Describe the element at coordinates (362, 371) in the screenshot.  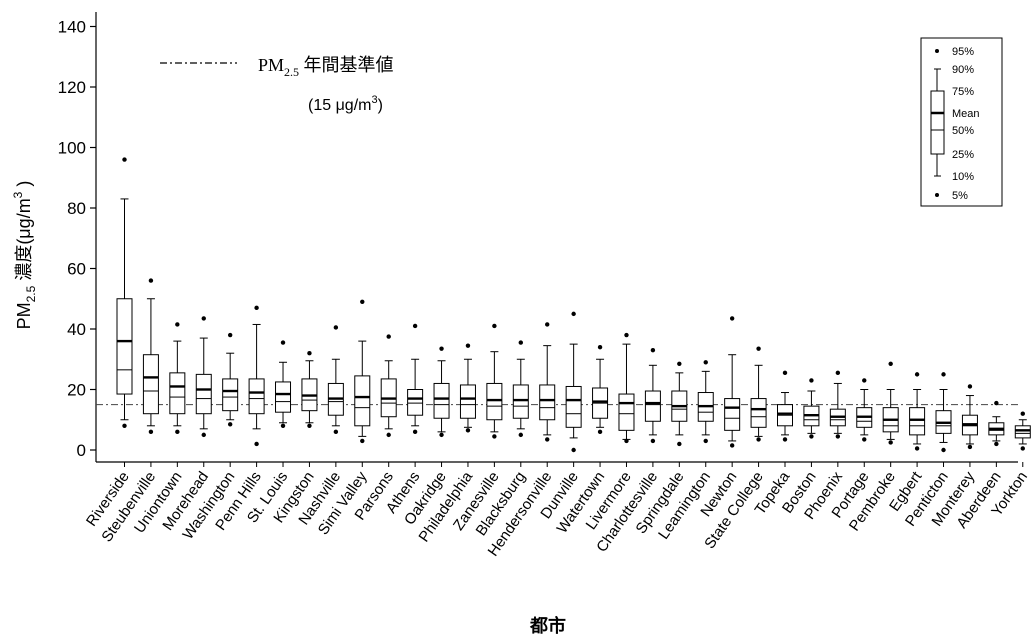
I see `box-simi-valley` at that location.